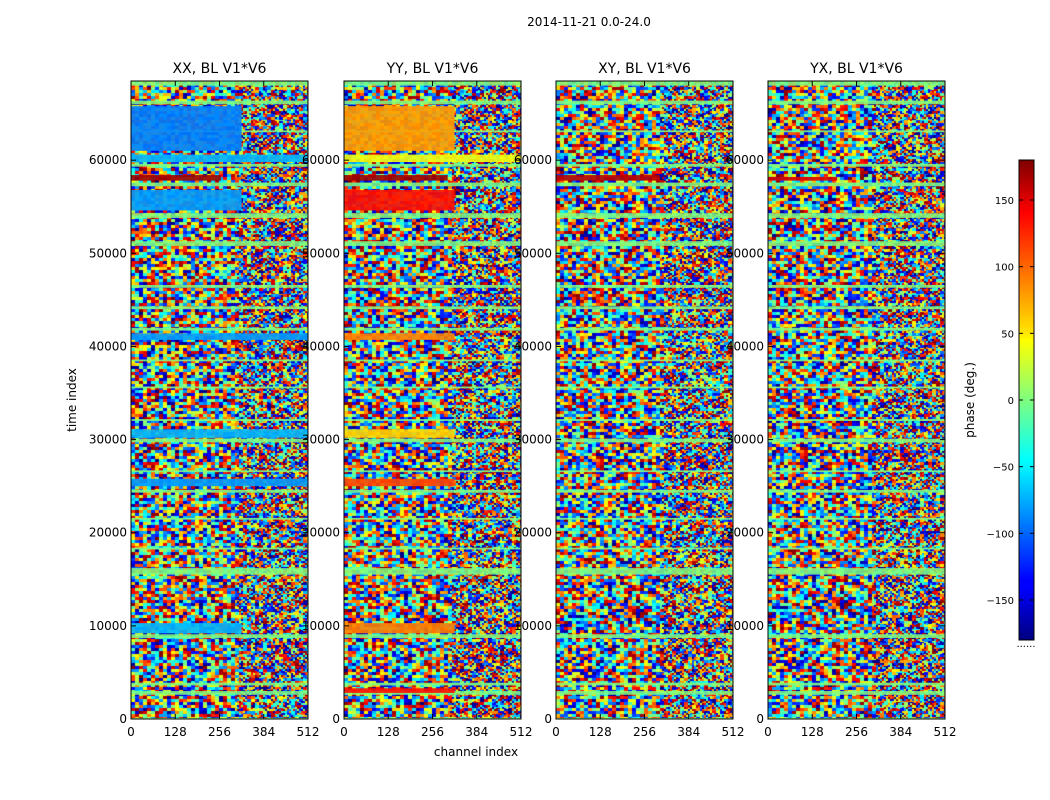 The height and width of the screenshot is (800, 1050). What do you see at coordinates (1000, 601) in the screenshot?
I see `colorbar-tick-label: −150` at bounding box center [1000, 601].